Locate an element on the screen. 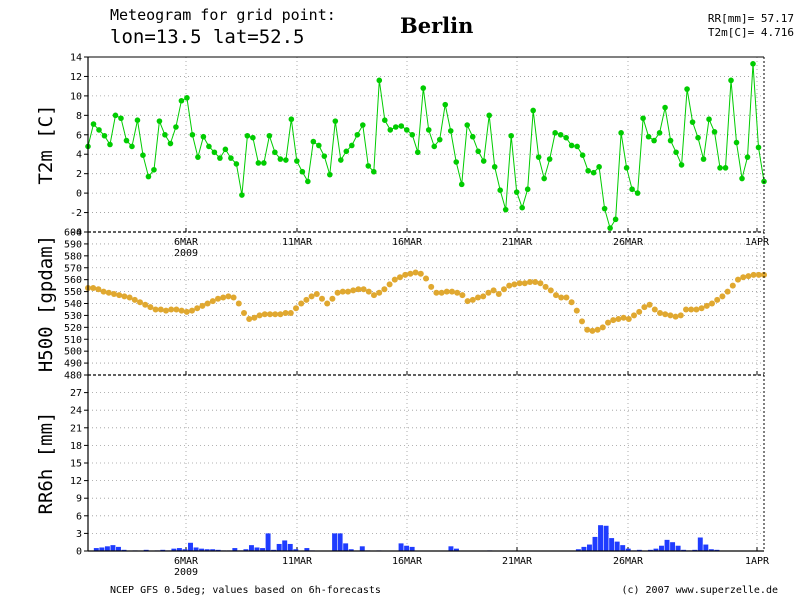 The image size is (800, 600). y-tick-label: 2 is located at coordinates (79, 174).